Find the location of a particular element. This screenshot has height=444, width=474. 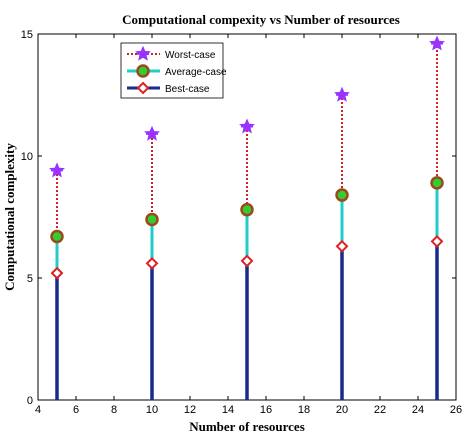

x-tick-label: 8 is located at coordinates (114, 410).